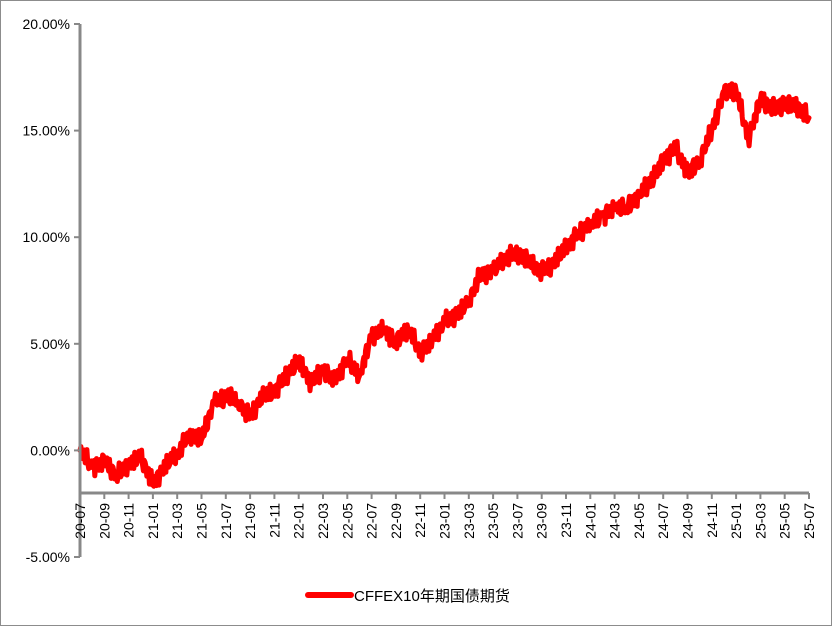 The height and width of the screenshot is (626, 832). Describe the element at coordinates (736, 521) in the screenshot. I see `x-tick-label: 25-01` at that location.